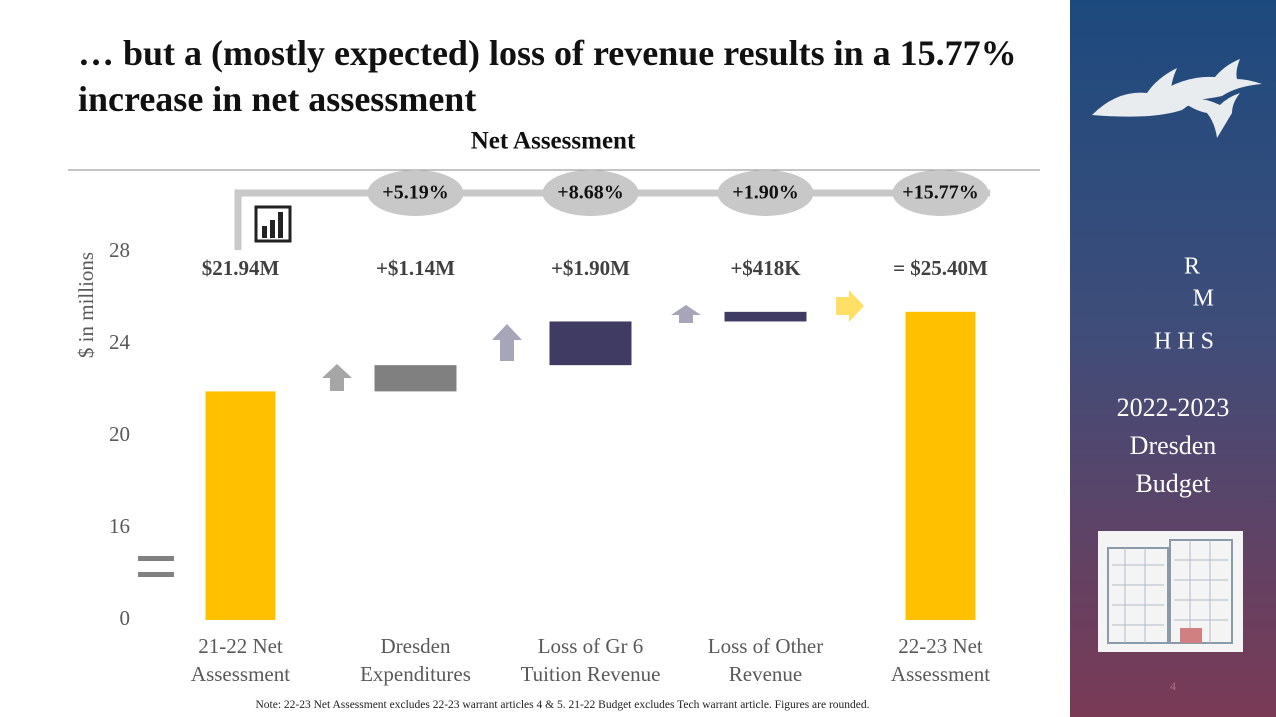 This screenshot has width=1276, height=717. I want to click on change-label: +5.19%, so click(415, 193).